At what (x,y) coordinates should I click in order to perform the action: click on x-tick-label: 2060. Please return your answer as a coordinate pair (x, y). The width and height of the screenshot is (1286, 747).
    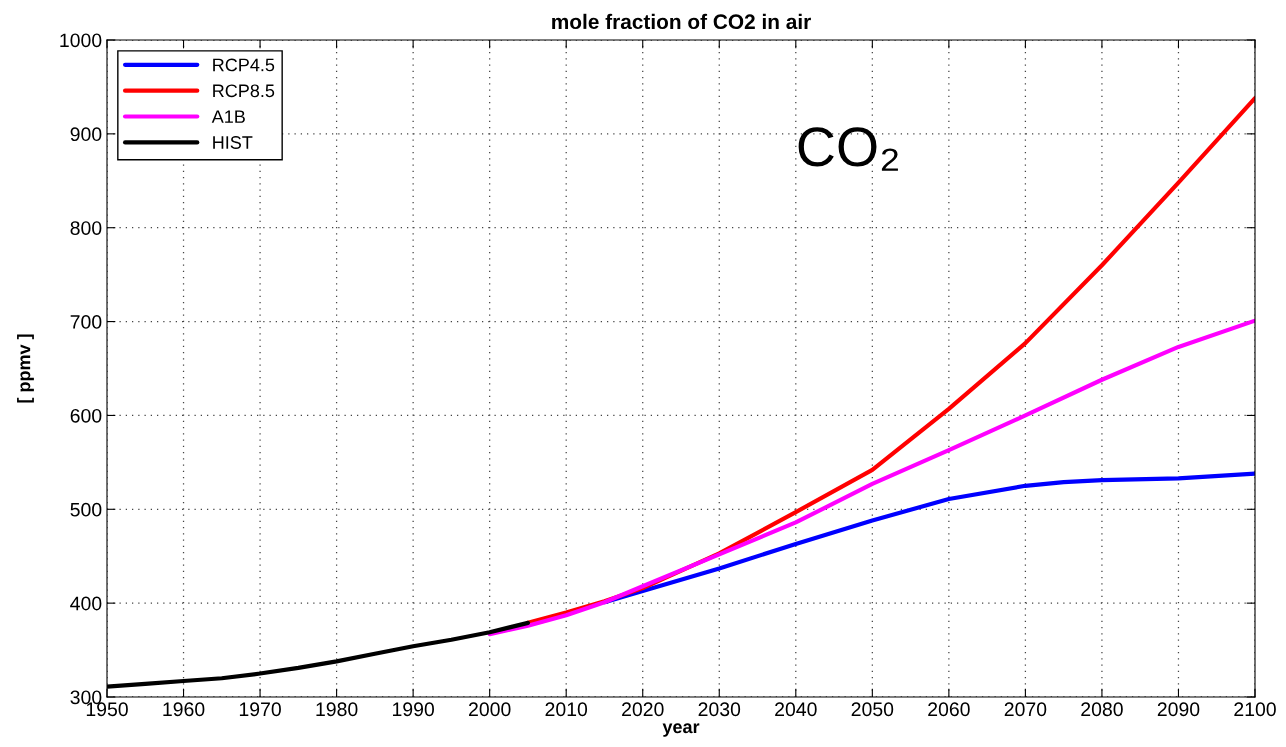
    Looking at the image, I should click on (949, 709).